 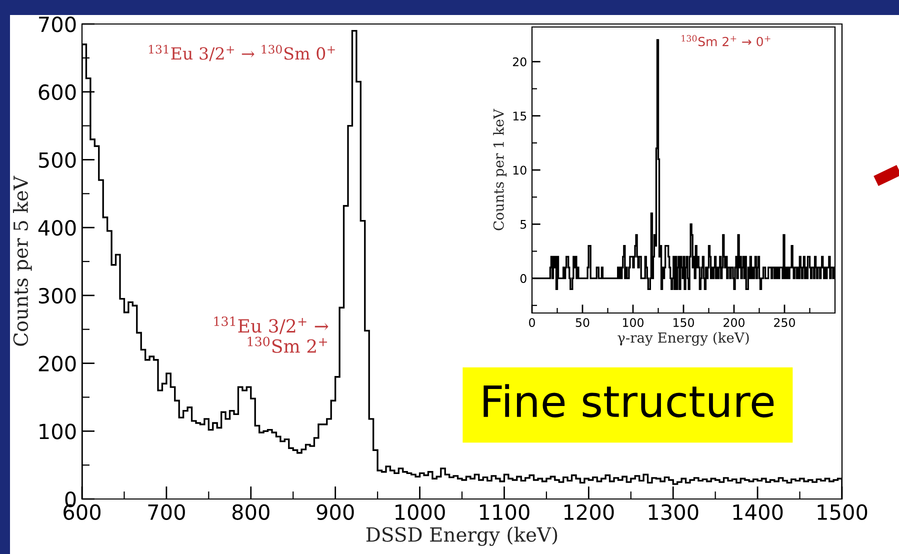 What do you see at coordinates (166, 512) in the screenshot?
I see `x-tick-label: 700` at bounding box center [166, 512].